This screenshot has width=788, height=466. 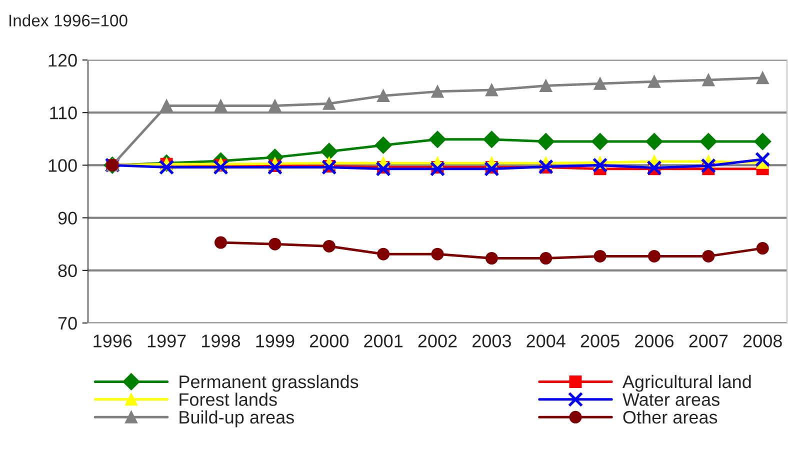 I want to click on x-tick-label: 2001, so click(x=383, y=341).